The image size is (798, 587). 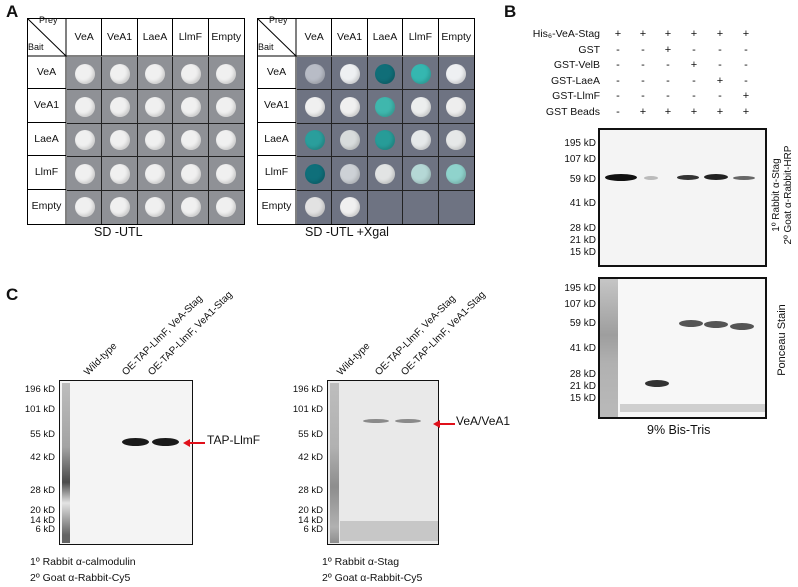 I want to click on corner-prey-right: Prey, so click(x=278, y=20).